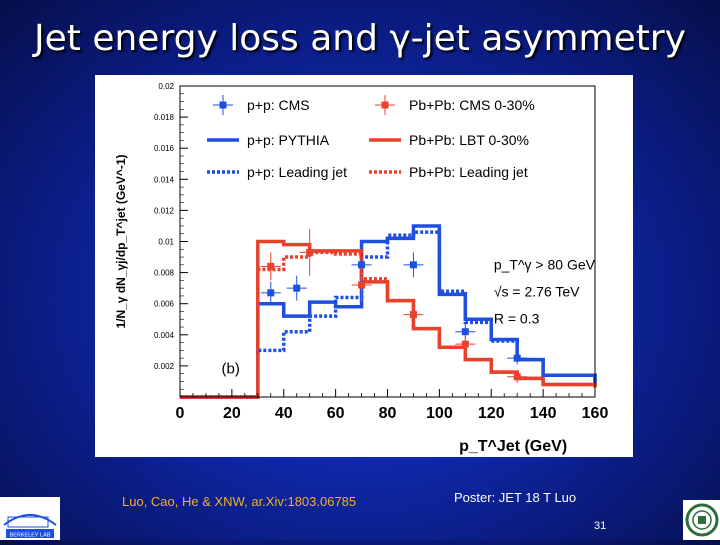  Describe the element at coordinates (388, 413) in the screenshot. I see `x-tick-label: 80` at that location.